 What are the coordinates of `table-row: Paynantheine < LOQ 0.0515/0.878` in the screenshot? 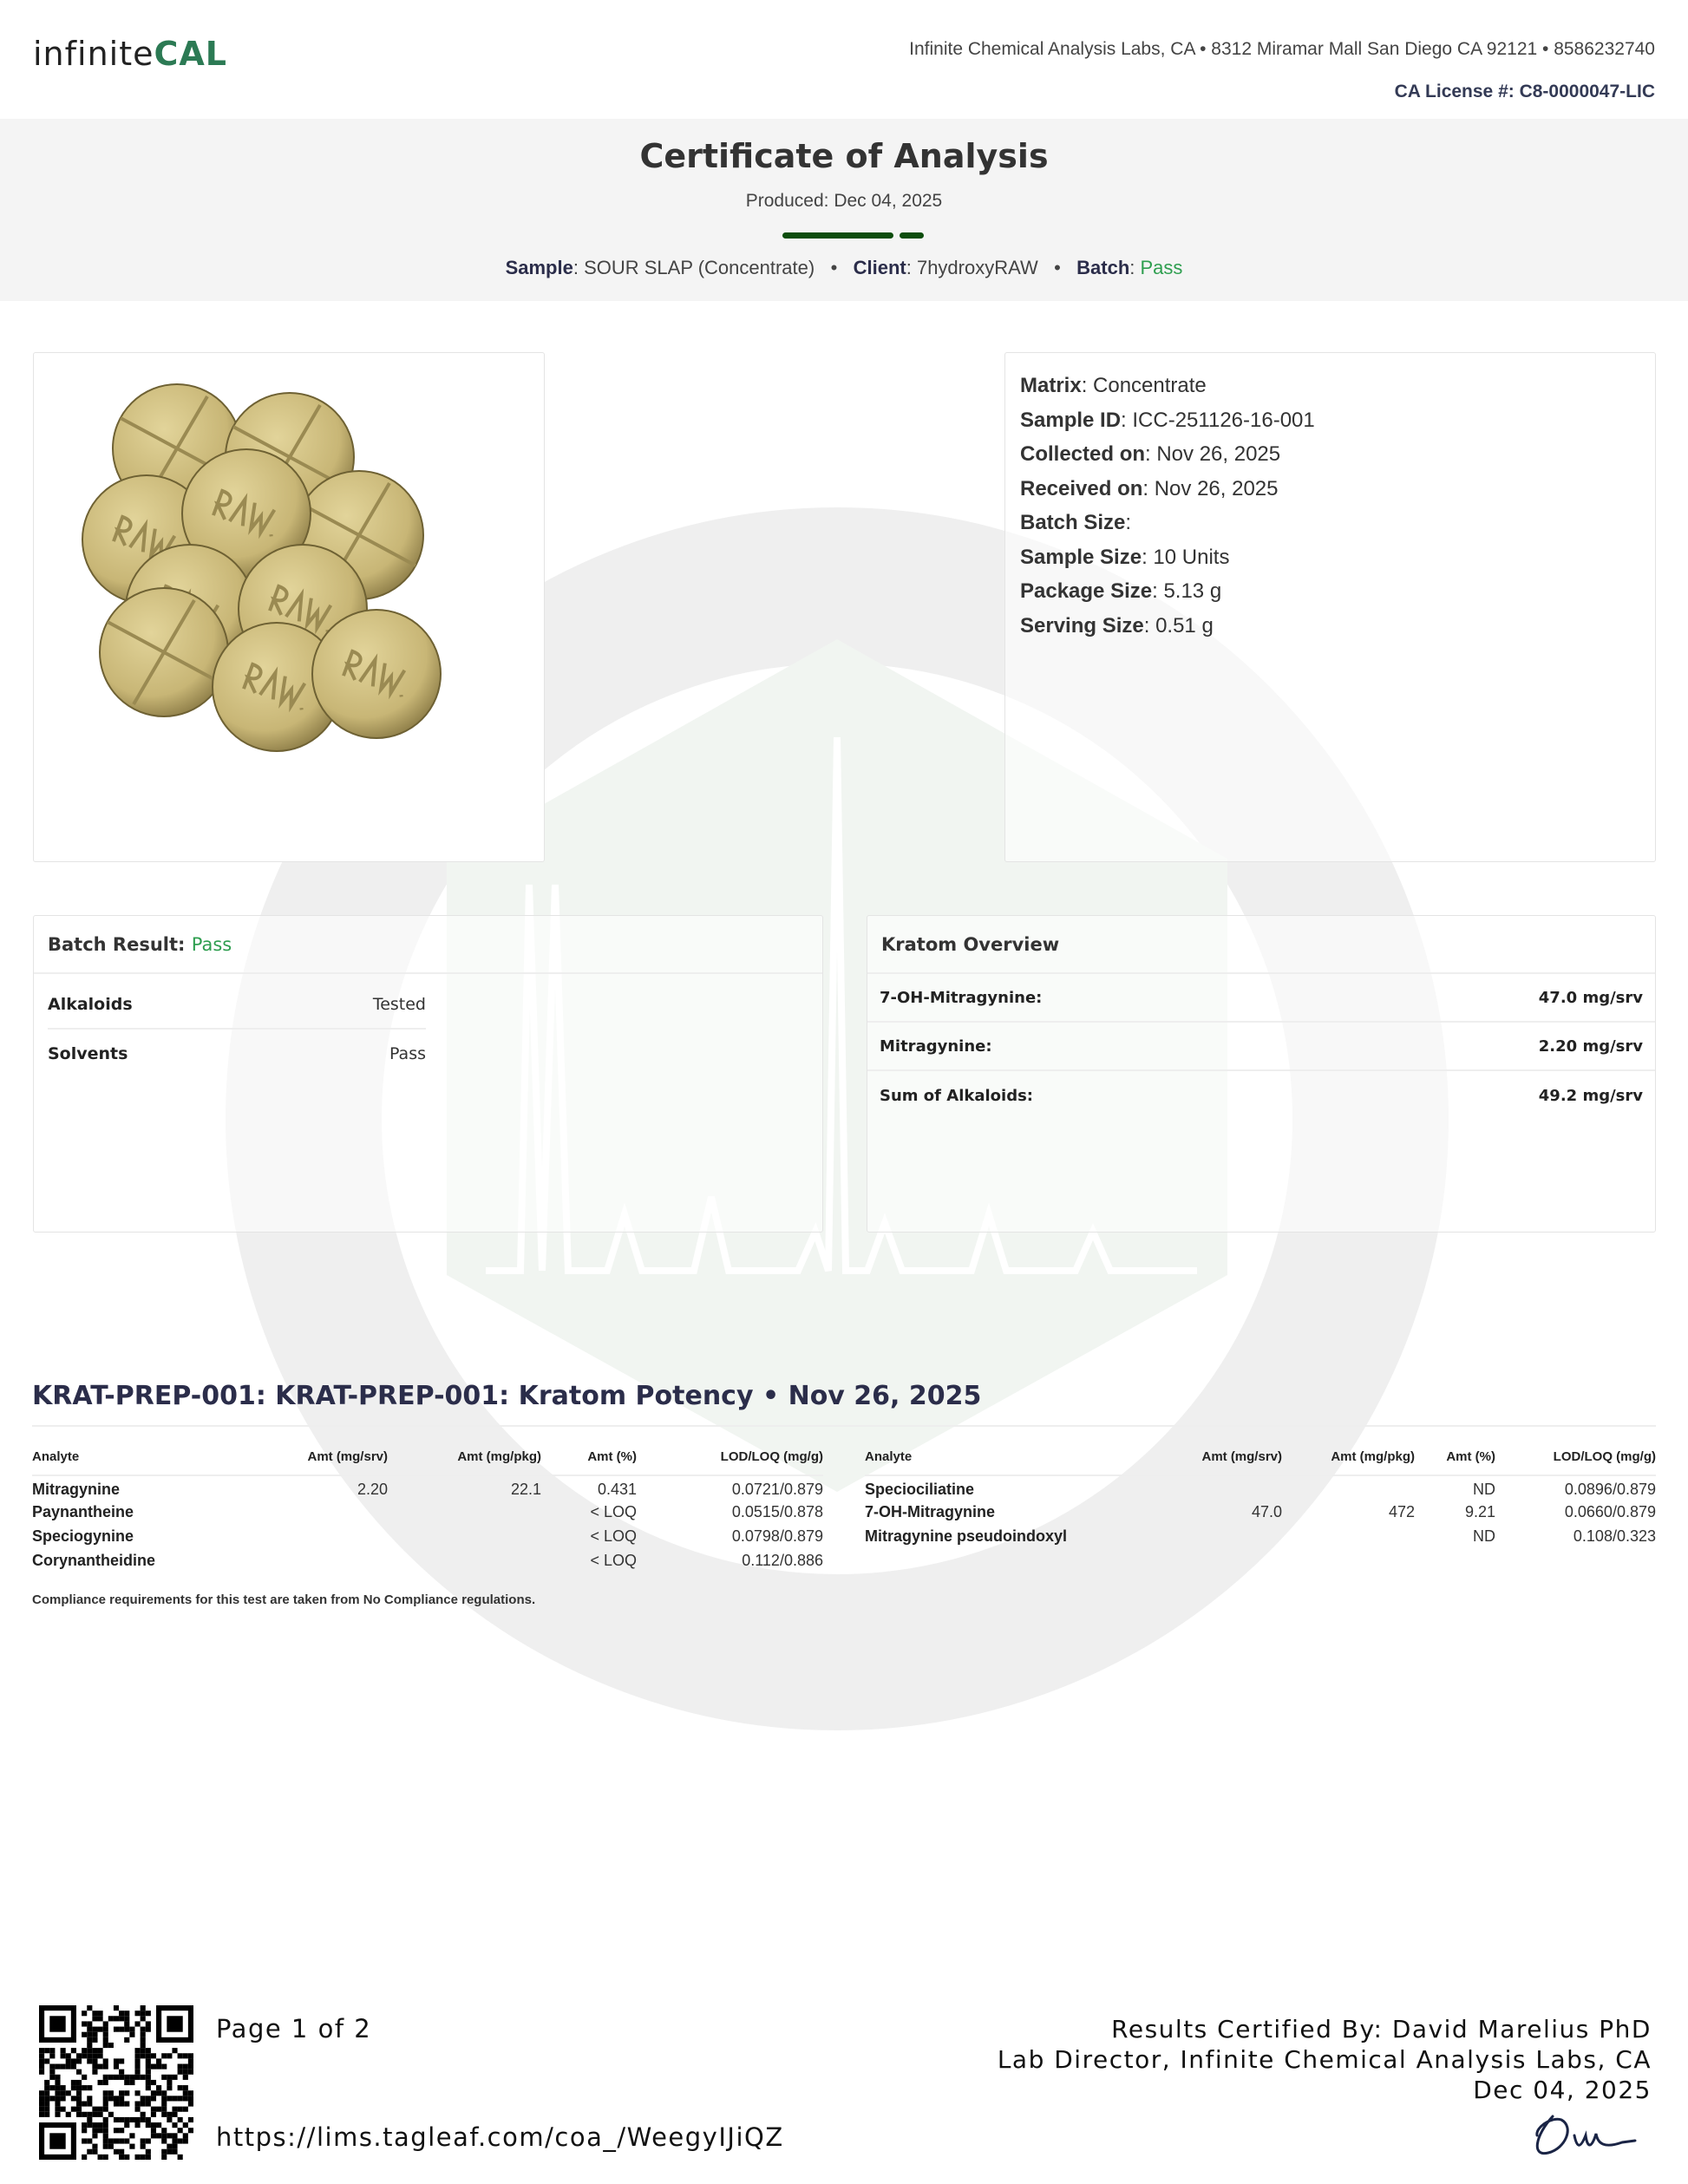 It's located at (427, 1512).